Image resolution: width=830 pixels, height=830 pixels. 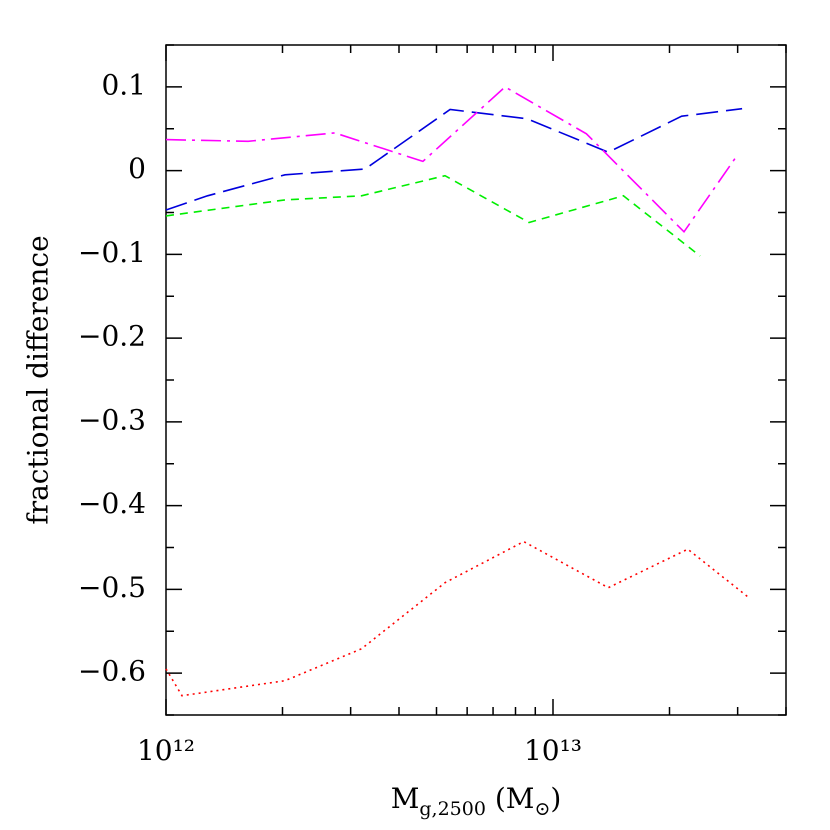 I want to click on y-tick-label: −0.1, so click(x=112, y=252).